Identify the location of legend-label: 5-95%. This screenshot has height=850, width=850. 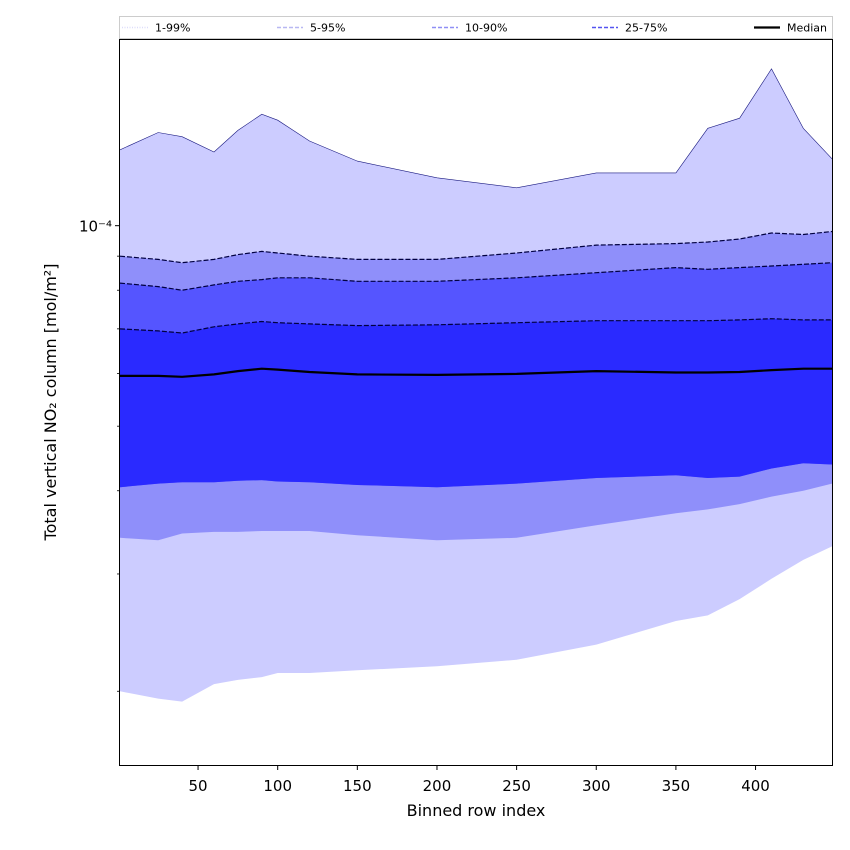
(327, 28).